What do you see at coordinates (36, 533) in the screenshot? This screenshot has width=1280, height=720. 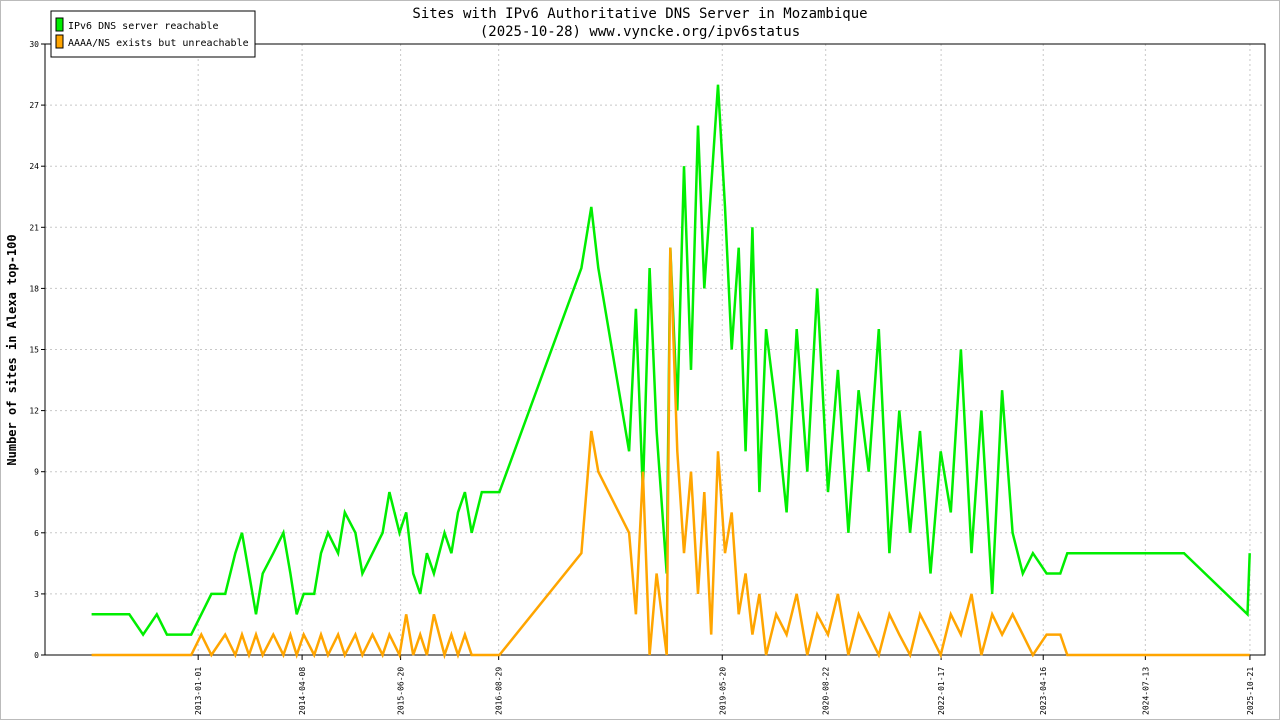 I see `y-tick-label: 6` at bounding box center [36, 533].